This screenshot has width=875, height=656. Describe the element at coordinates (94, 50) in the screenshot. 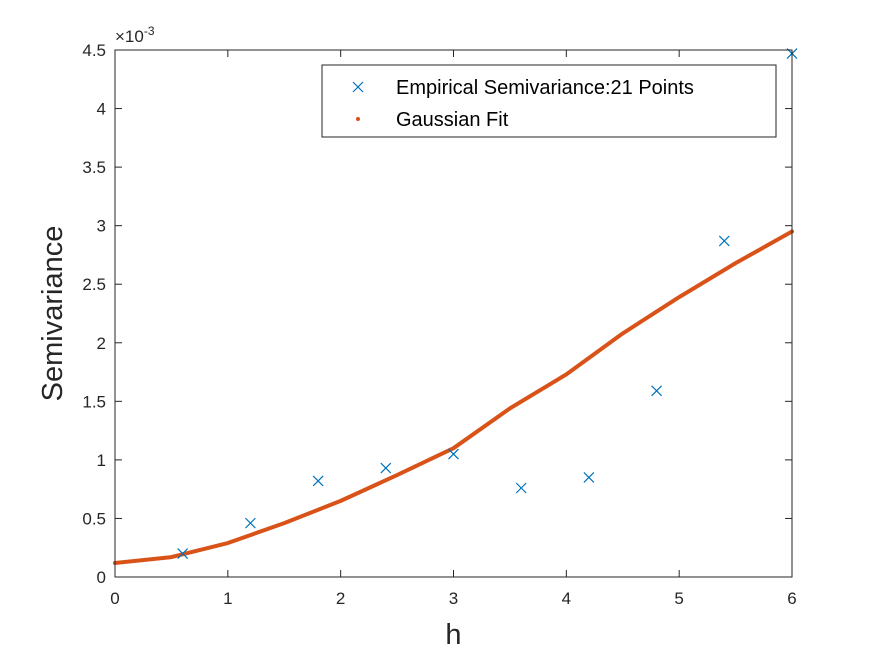

I see `y-tick-label: 4.5` at that location.